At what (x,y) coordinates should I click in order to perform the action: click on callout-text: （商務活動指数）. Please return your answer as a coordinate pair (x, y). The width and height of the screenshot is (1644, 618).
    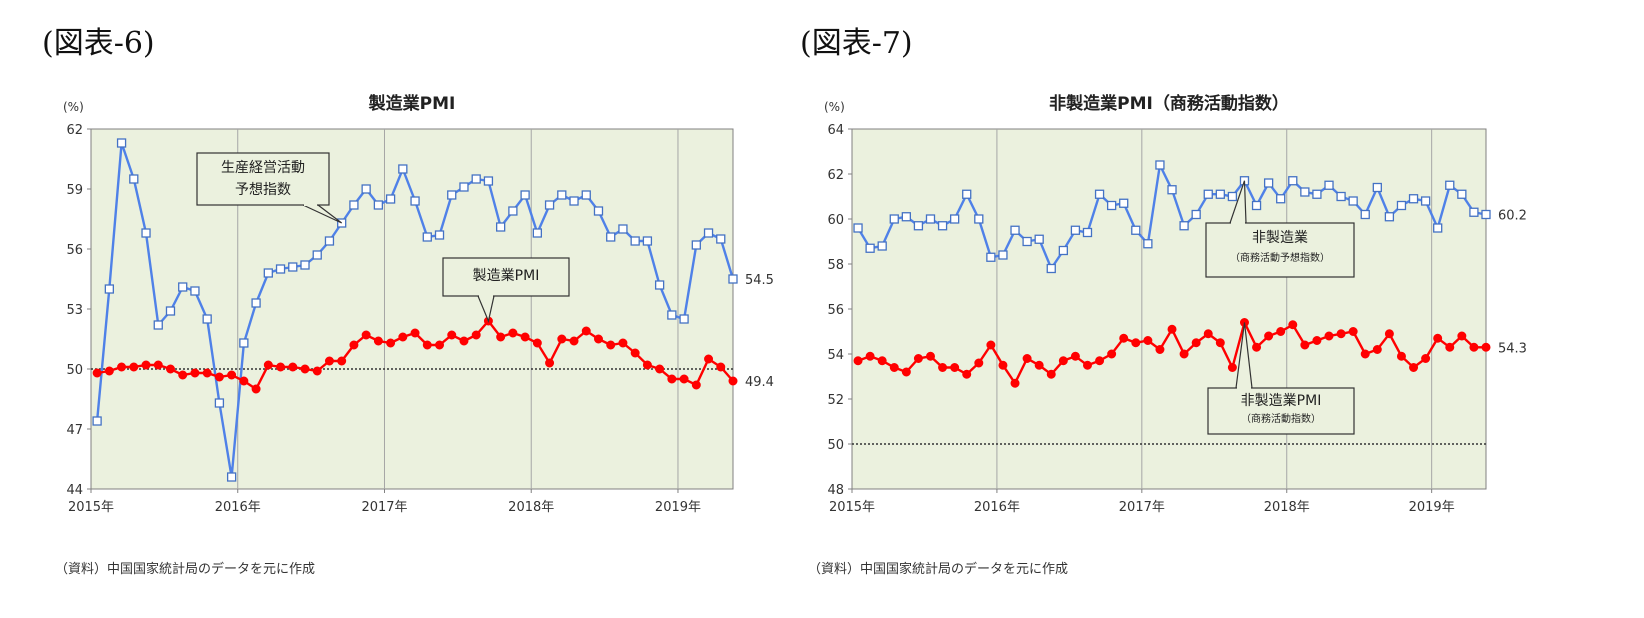
    Looking at the image, I should click on (1281, 418).